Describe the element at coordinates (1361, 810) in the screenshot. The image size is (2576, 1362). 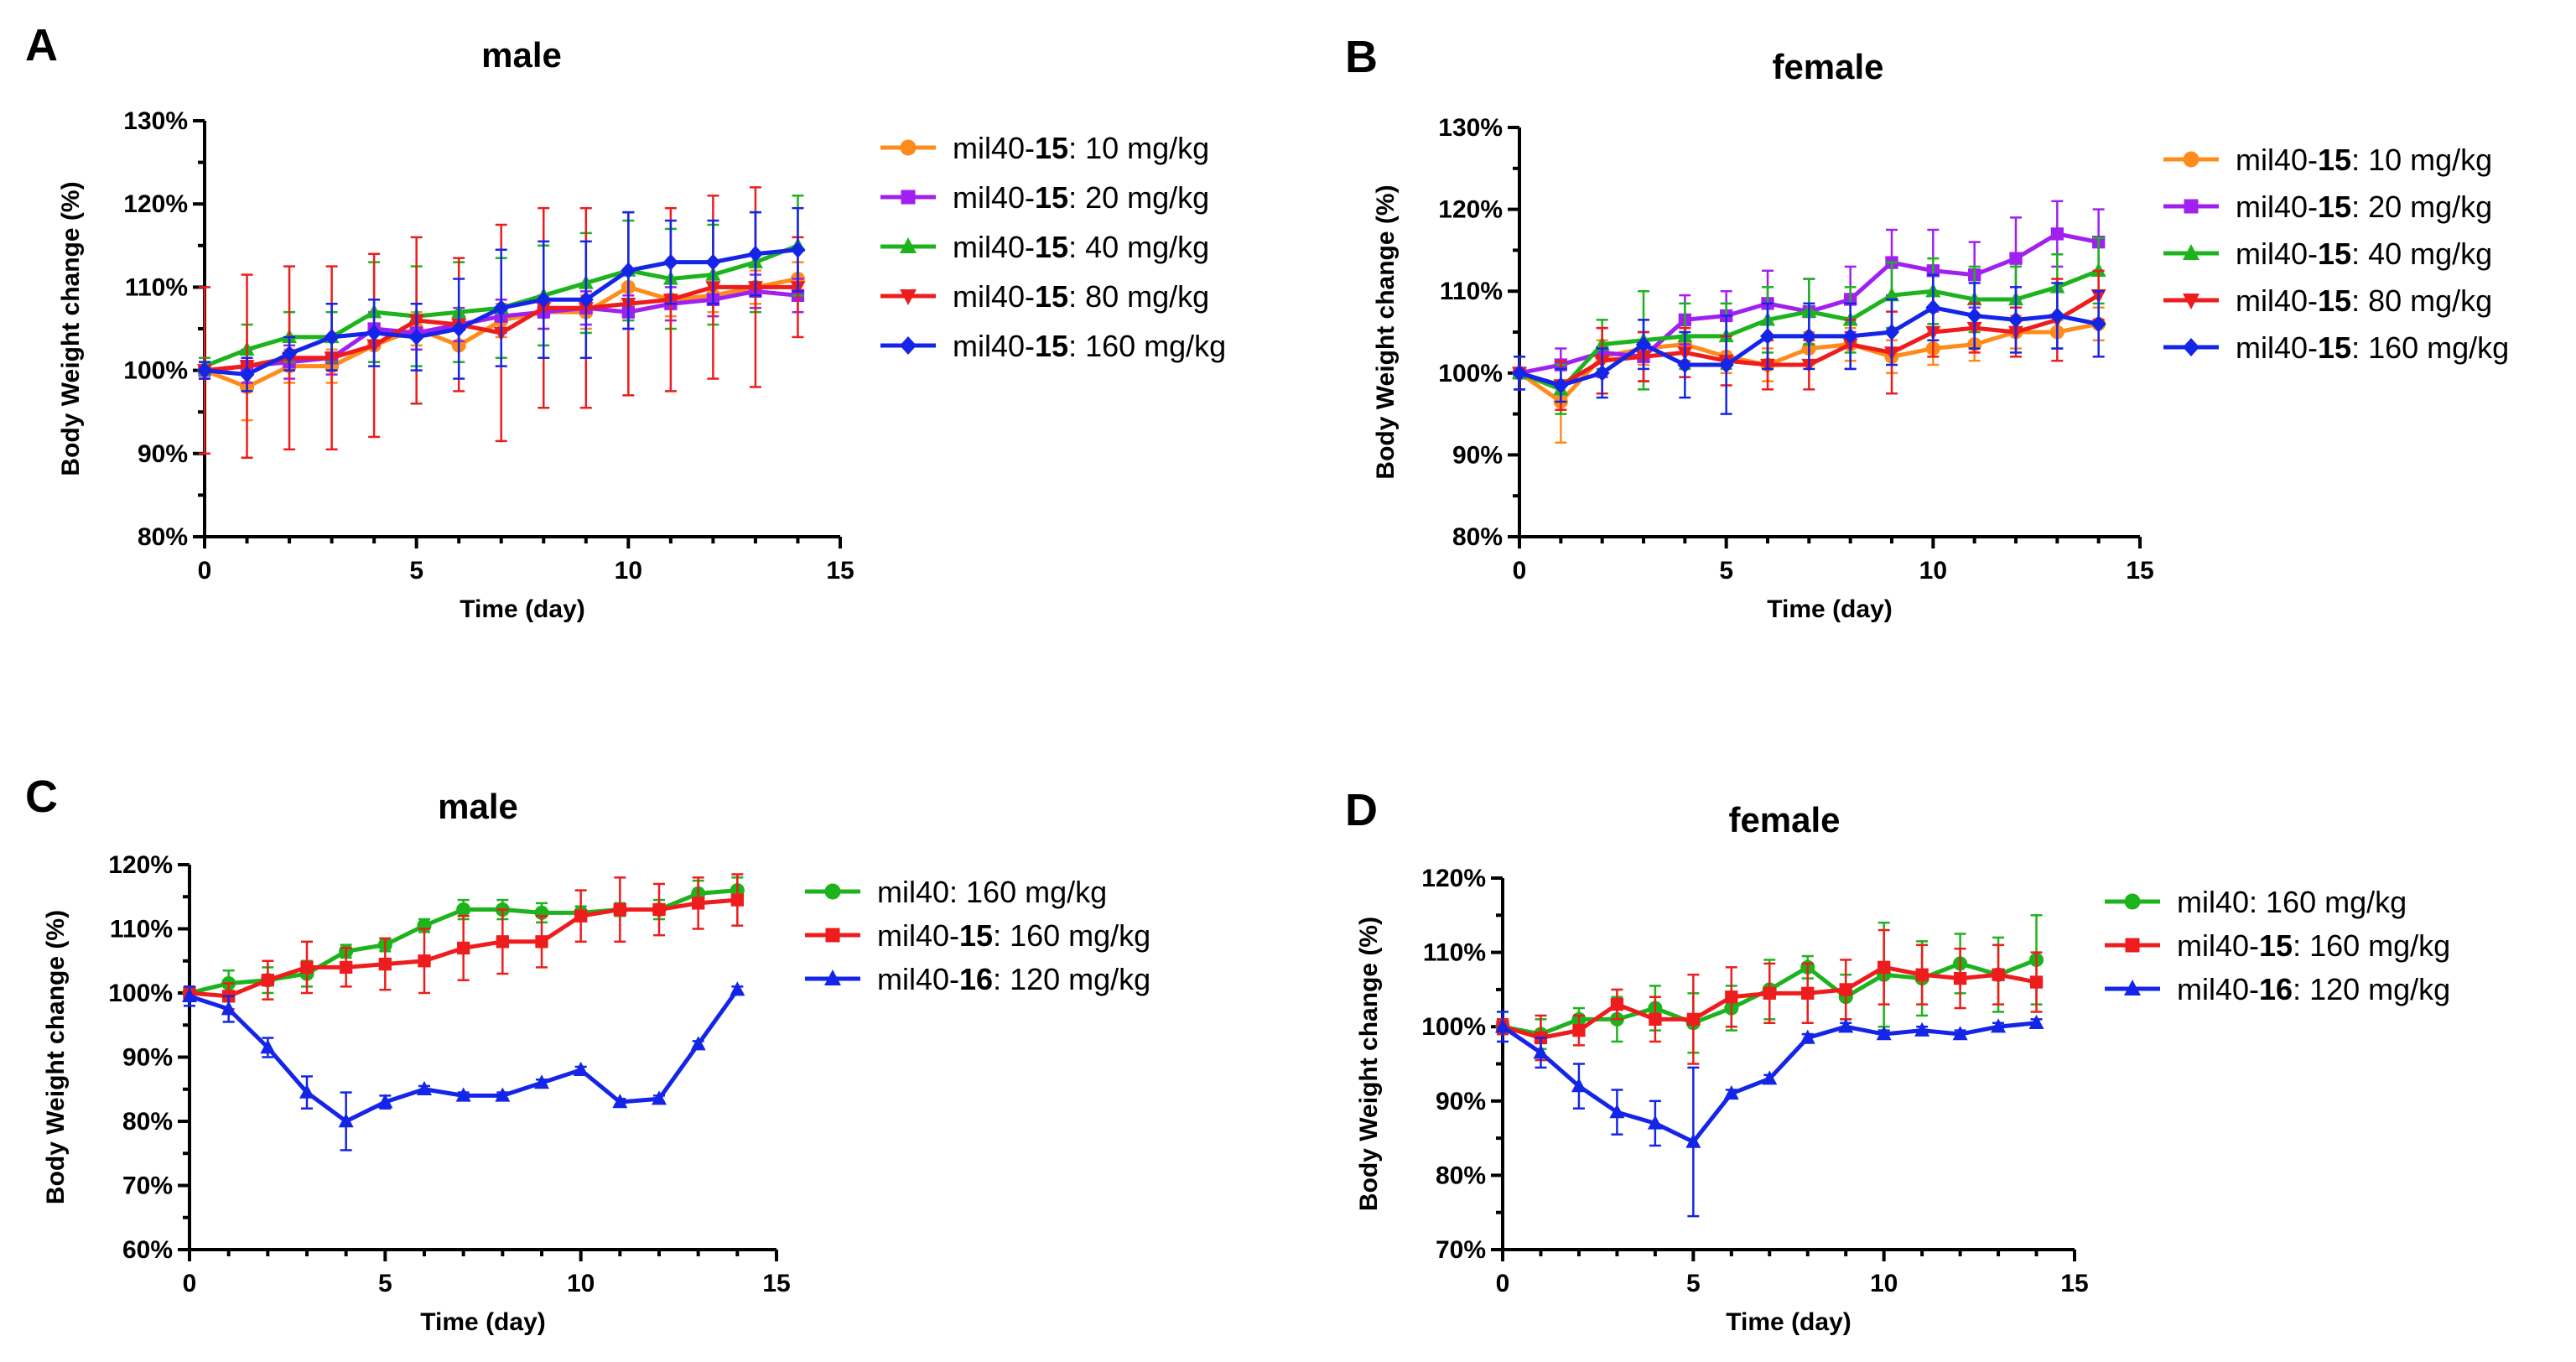
I see `panel-letter: D` at that location.